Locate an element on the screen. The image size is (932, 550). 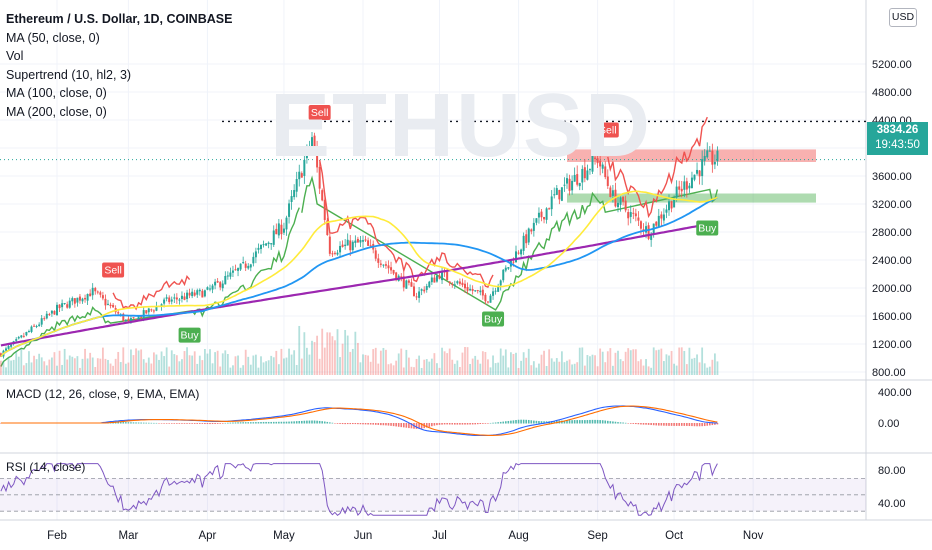
rsi-pane is located at coordinates (433, 489).